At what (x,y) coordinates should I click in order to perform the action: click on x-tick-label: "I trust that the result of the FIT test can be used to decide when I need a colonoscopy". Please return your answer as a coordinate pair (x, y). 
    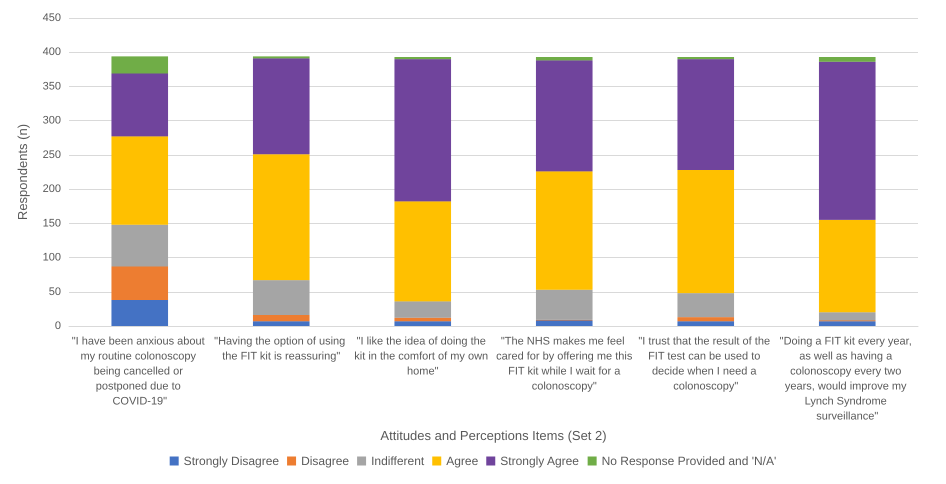
    Looking at the image, I should click on (706, 364).